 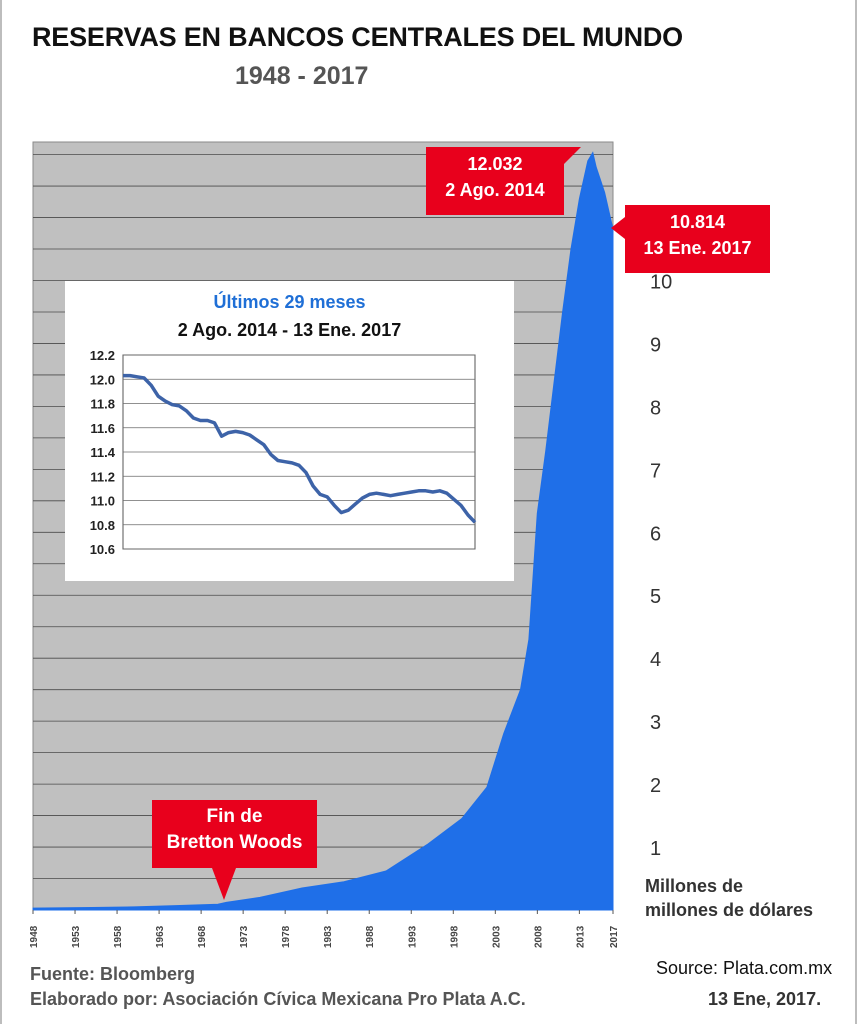 I want to click on x-tick-label: 1968, so click(x=202, y=936).